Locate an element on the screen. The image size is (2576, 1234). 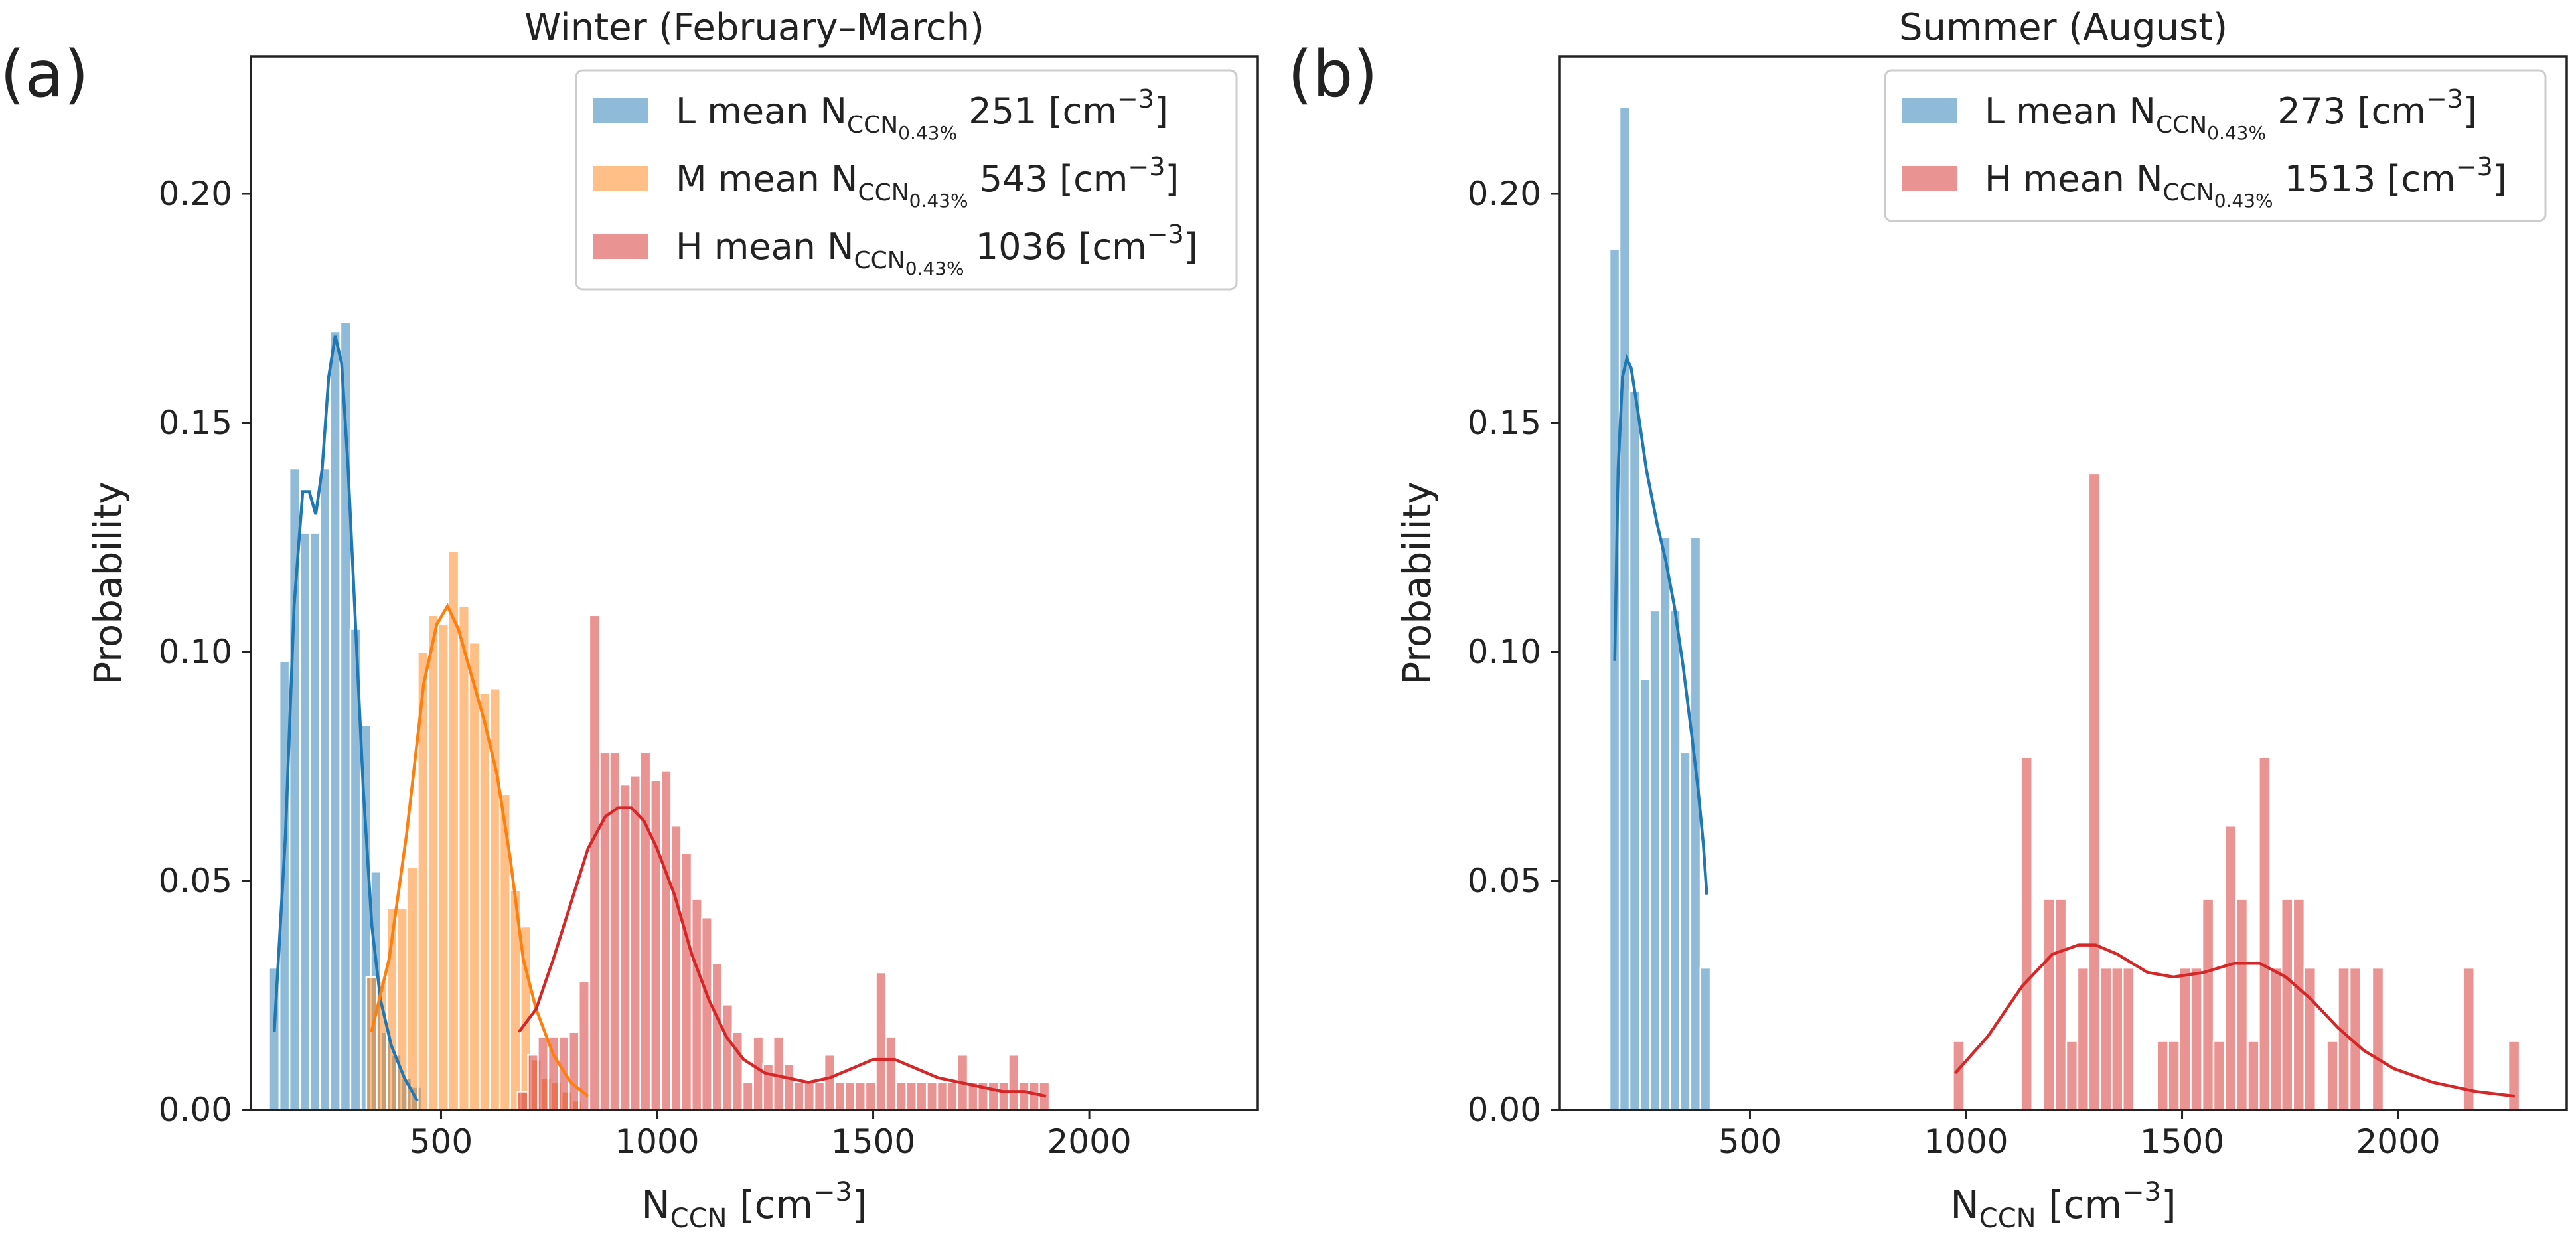
y-tick-label: 0.10 is located at coordinates (195, 652).